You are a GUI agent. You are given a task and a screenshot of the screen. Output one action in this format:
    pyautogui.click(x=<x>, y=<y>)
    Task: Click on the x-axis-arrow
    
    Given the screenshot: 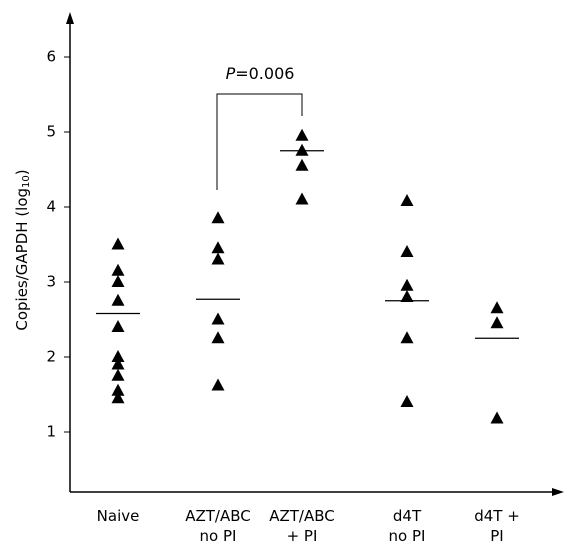 What is the action you would take?
    pyautogui.click(x=558, y=492)
    